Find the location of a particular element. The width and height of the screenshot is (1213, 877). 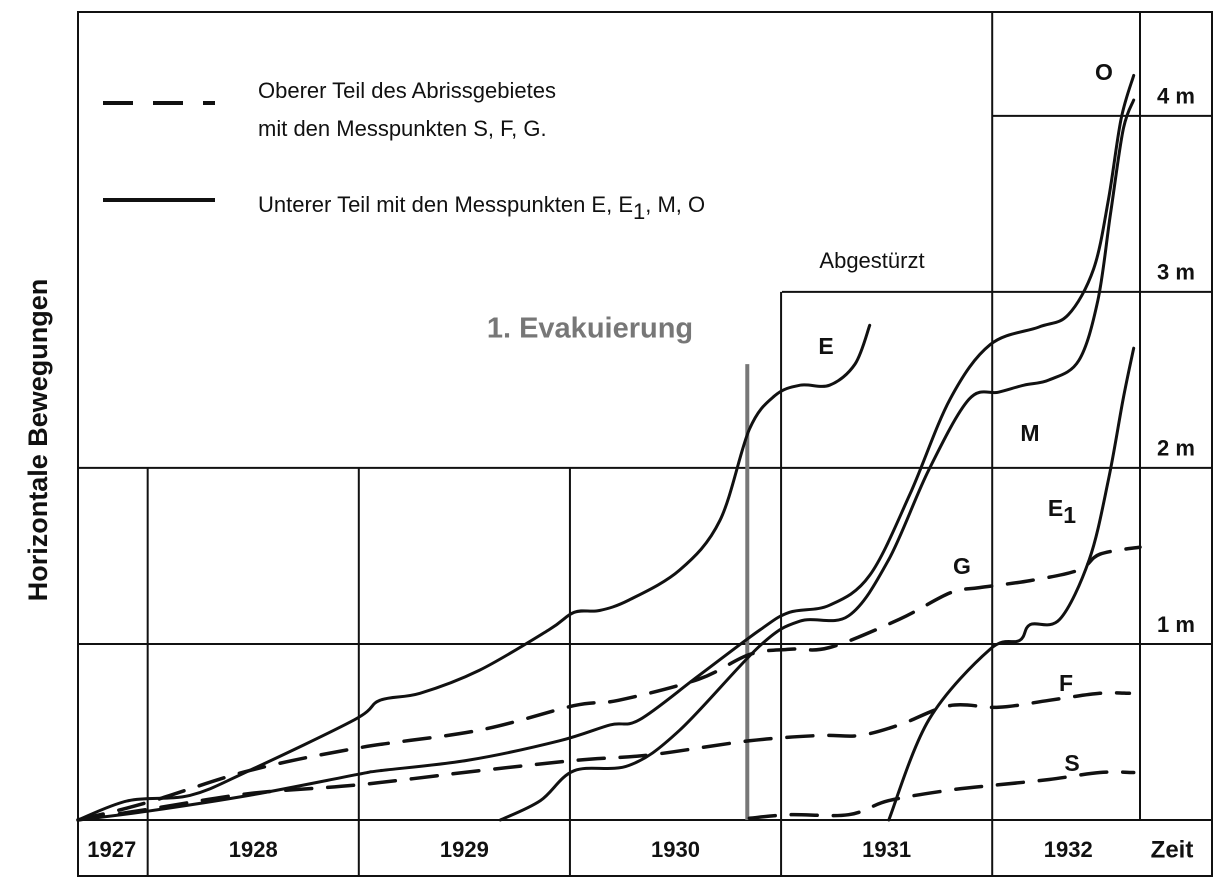

series-label: G is located at coordinates (962, 566).